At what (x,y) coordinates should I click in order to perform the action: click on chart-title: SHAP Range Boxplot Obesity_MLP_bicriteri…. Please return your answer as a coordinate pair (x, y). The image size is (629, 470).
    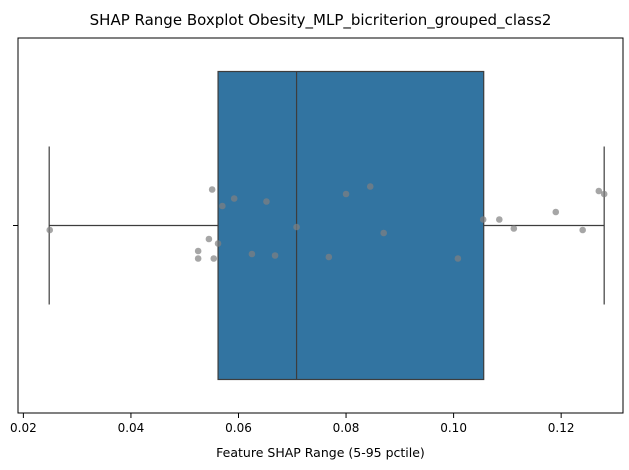
    Looking at the image, I should click on (321, 20).